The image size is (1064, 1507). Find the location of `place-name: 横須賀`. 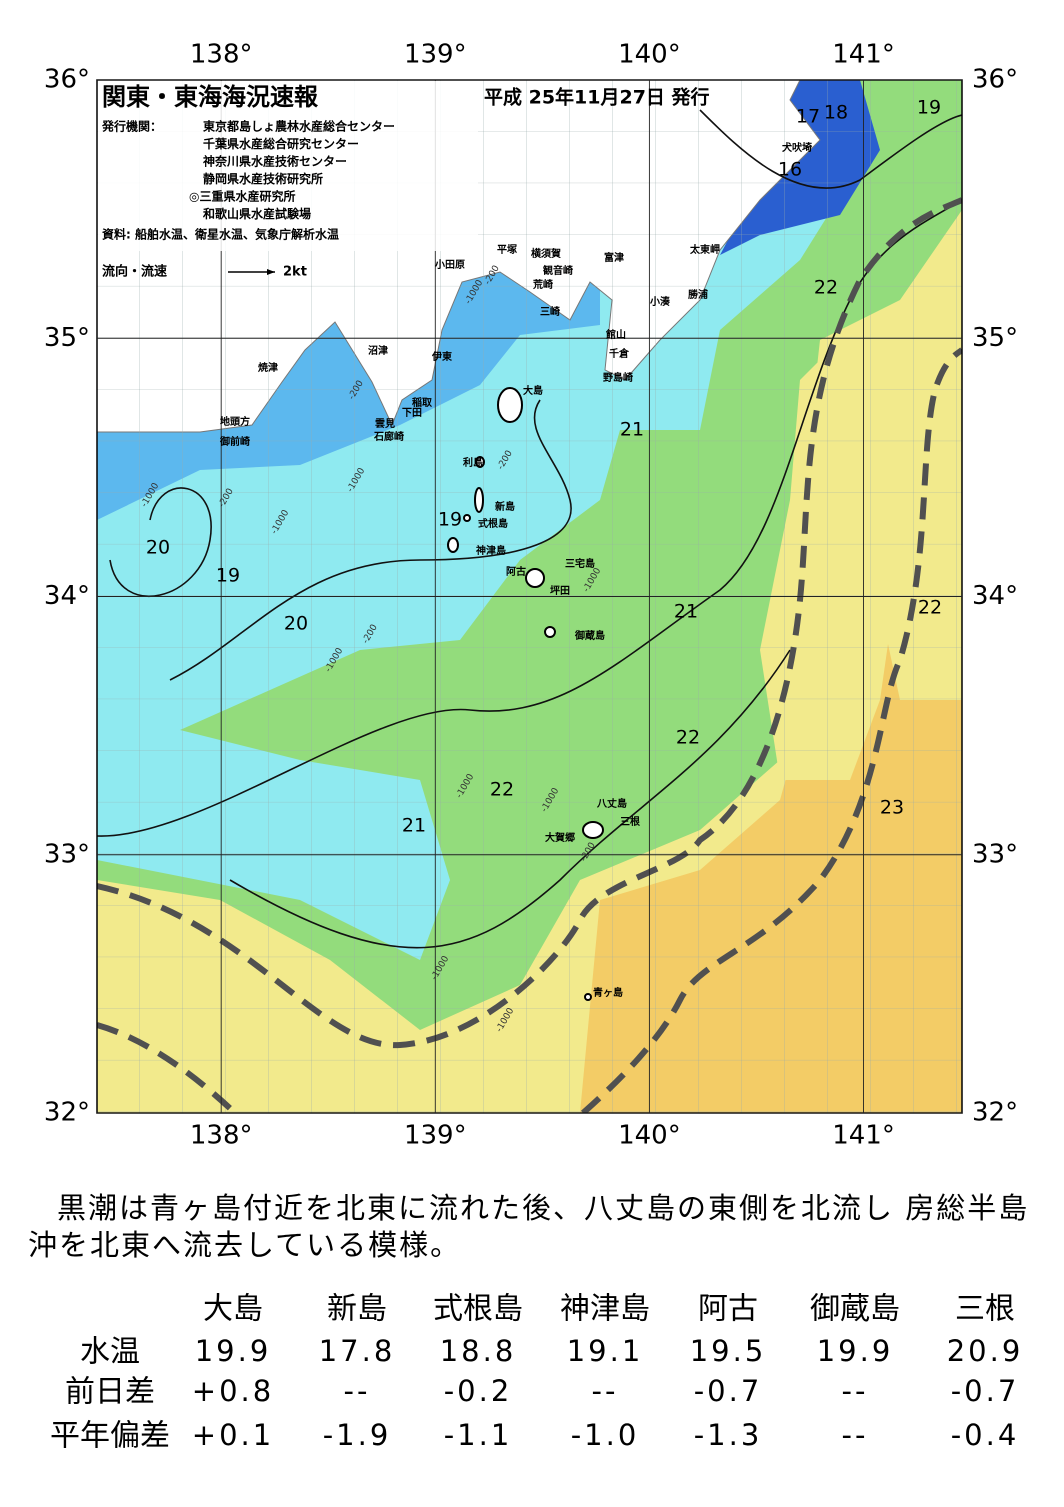

place-name: 横須賀 is located at coordinates (546, 253).